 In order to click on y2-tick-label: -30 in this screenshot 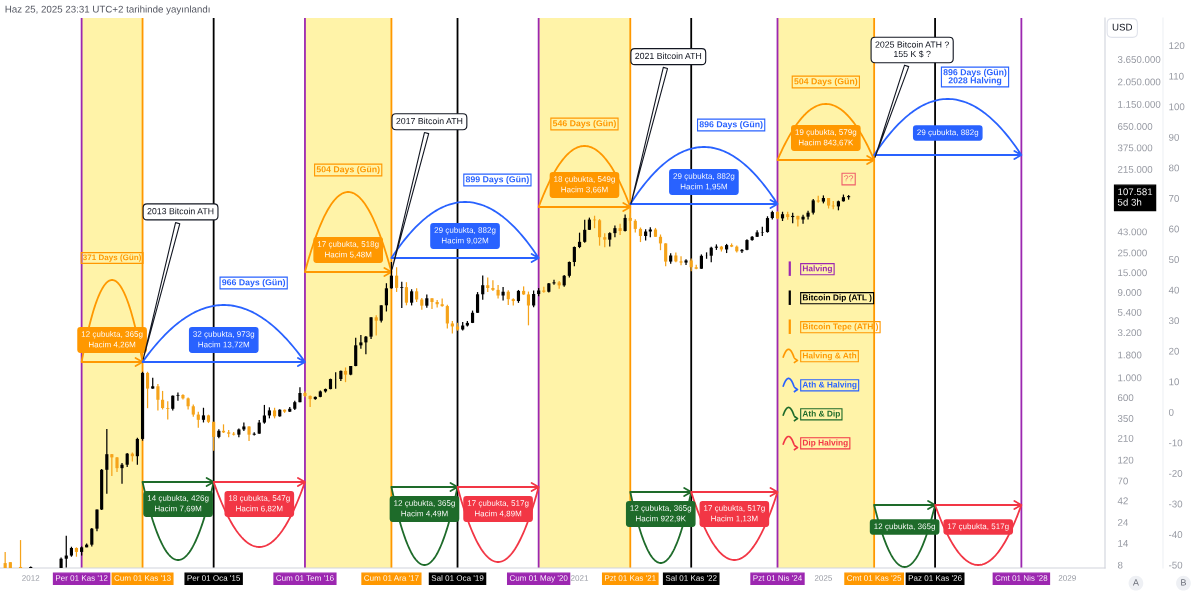, I will do `click(1175, 504)`.